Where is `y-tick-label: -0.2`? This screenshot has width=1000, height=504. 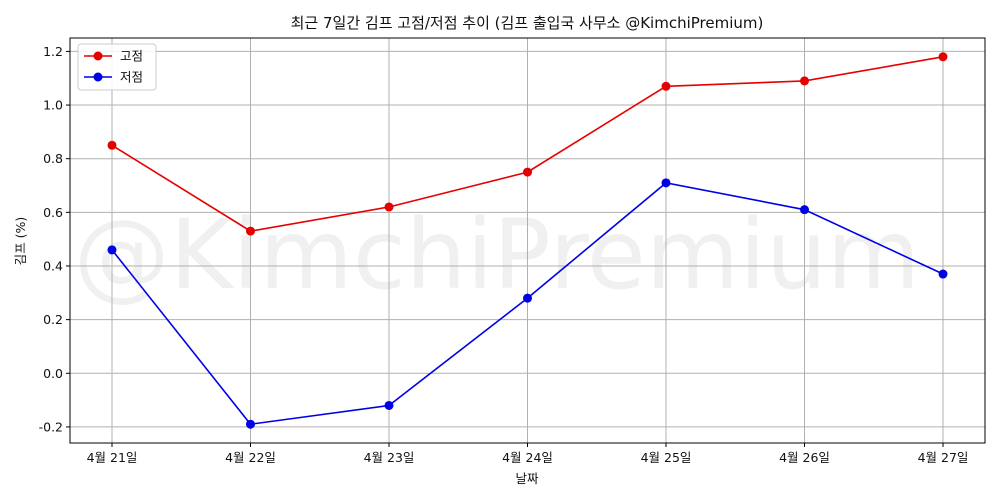 y-tick-label: -0.2 is located at coordinates (51, 426).